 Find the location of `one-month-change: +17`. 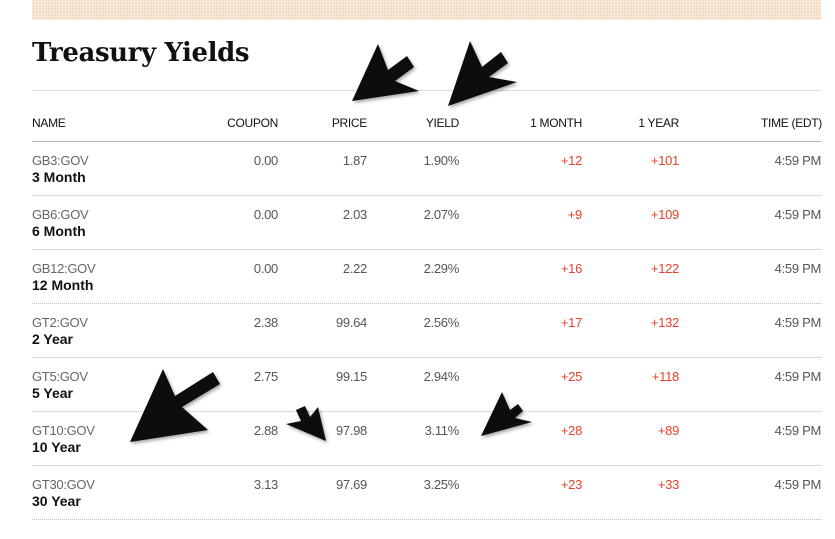

one-month-change: +17 is located at coordinates (571, 322).